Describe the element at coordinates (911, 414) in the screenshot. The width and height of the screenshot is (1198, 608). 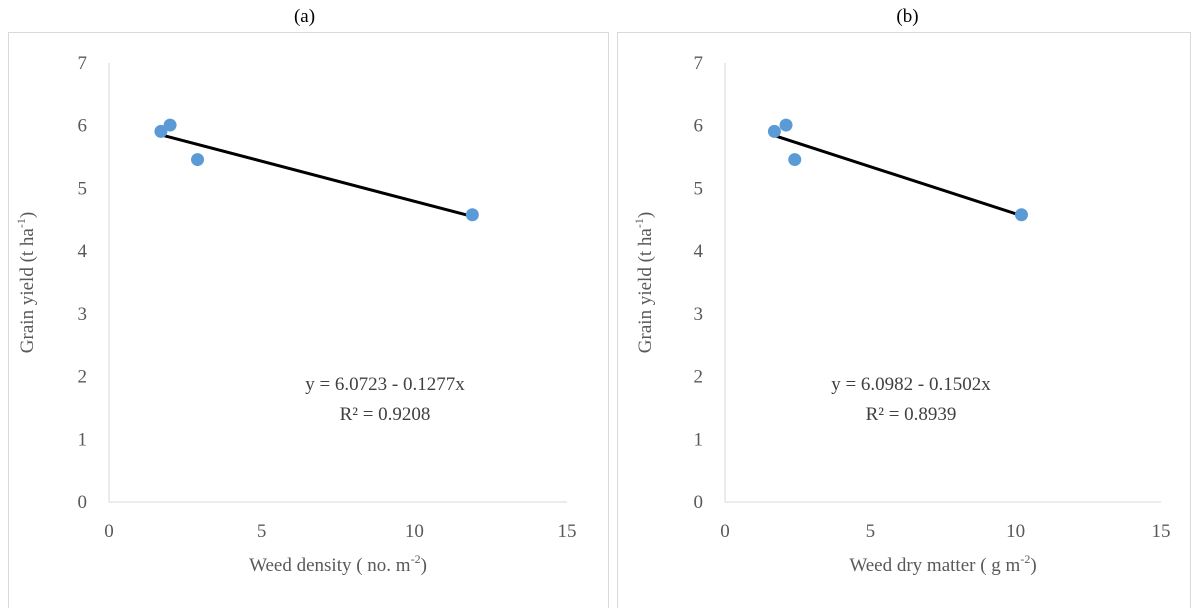
I see `r-squared-label: R² = 0.8939` at that location.